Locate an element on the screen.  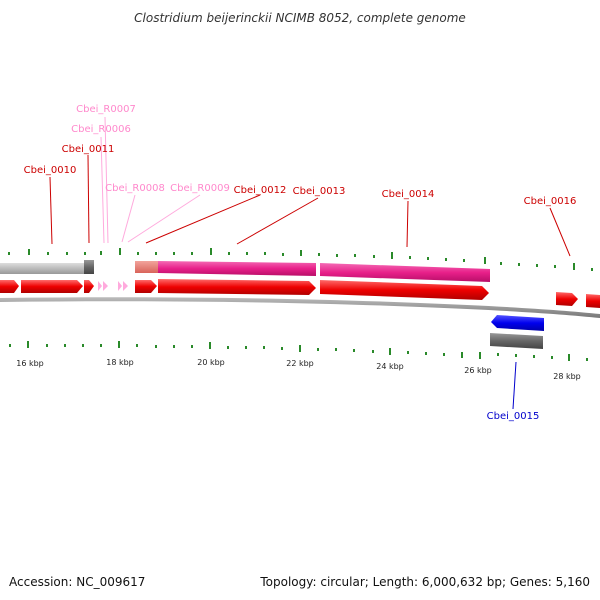
scale-label: 20 kbp is located at coordinates (211, 362).